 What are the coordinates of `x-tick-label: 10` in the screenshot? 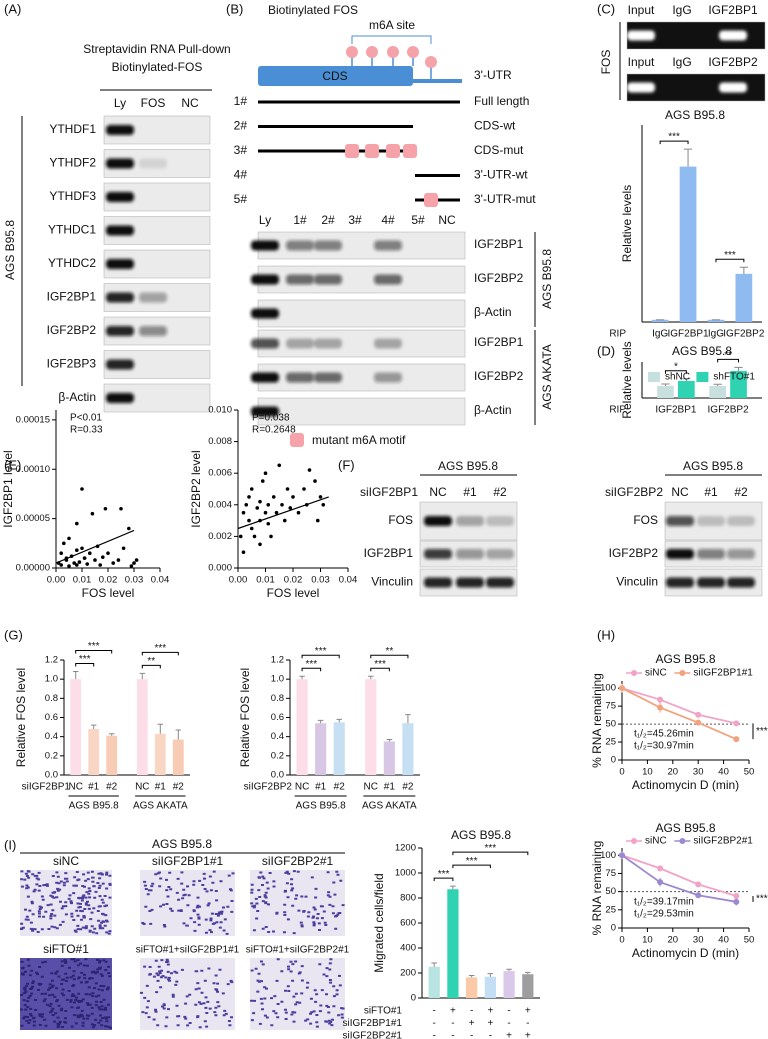 It's located at (647, 772).